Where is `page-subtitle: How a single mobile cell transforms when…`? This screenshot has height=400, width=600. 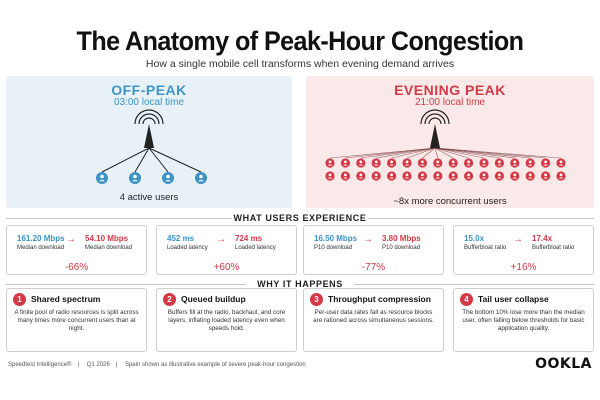 page-subtitle: How a single mobile cell transforms when… is located at coordinates (300, 64).